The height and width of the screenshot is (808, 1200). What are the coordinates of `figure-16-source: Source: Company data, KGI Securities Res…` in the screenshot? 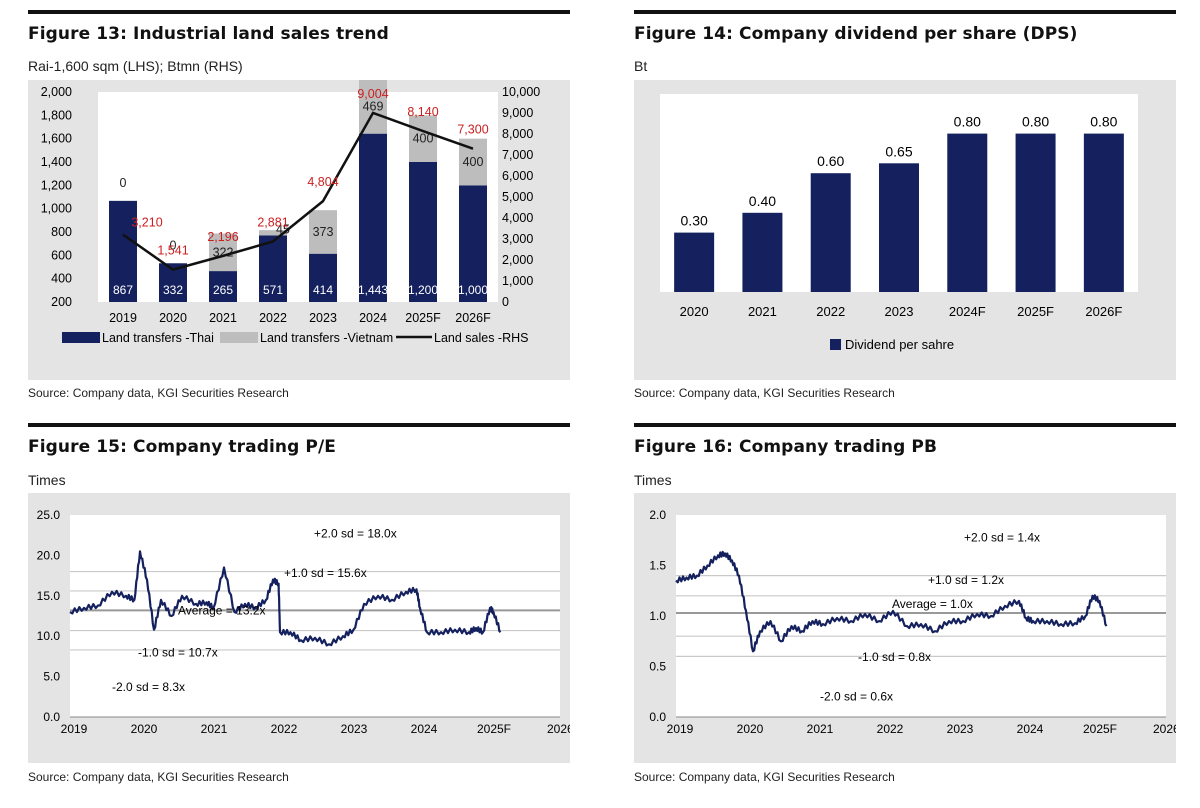 It's located at (764, 777).